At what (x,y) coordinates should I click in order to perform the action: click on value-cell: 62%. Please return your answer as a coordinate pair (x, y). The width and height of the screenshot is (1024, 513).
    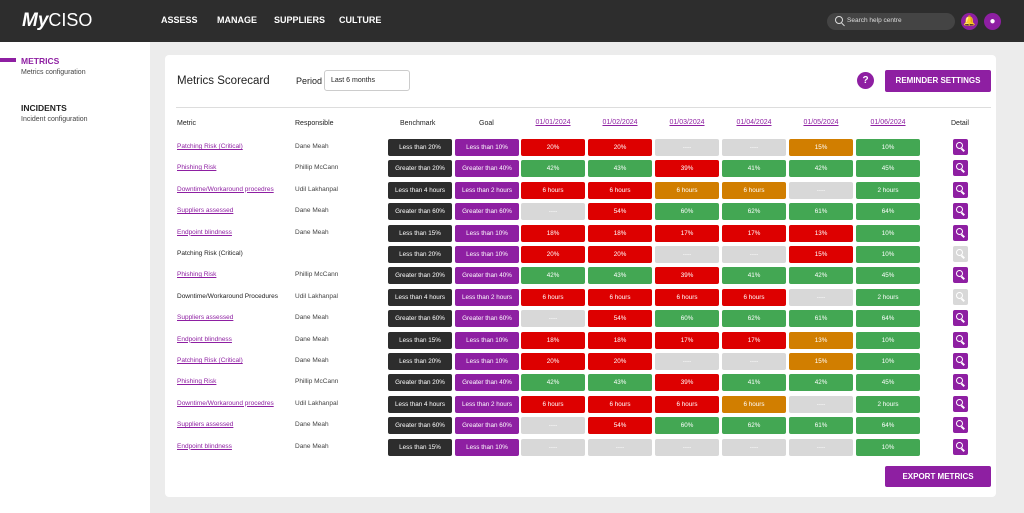
    Looking at the image, I should click on (754, 319).